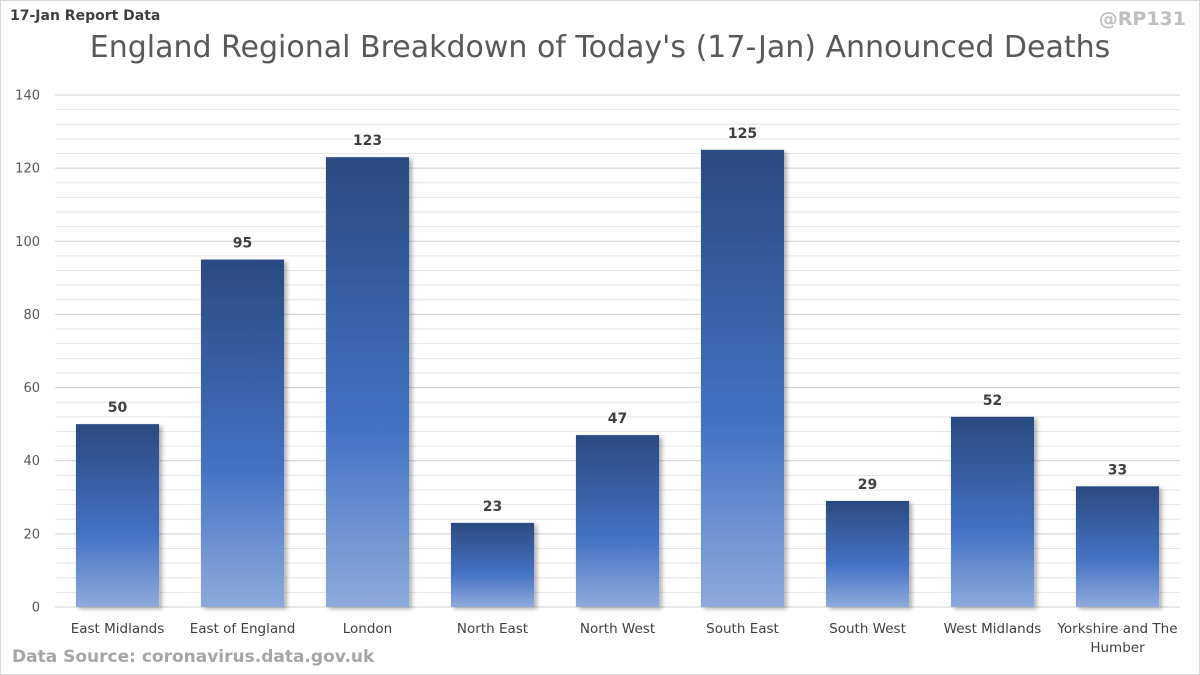 This screenshot has height=675, width=1200. I want to click on data-label: 33, so click(1117, 470).